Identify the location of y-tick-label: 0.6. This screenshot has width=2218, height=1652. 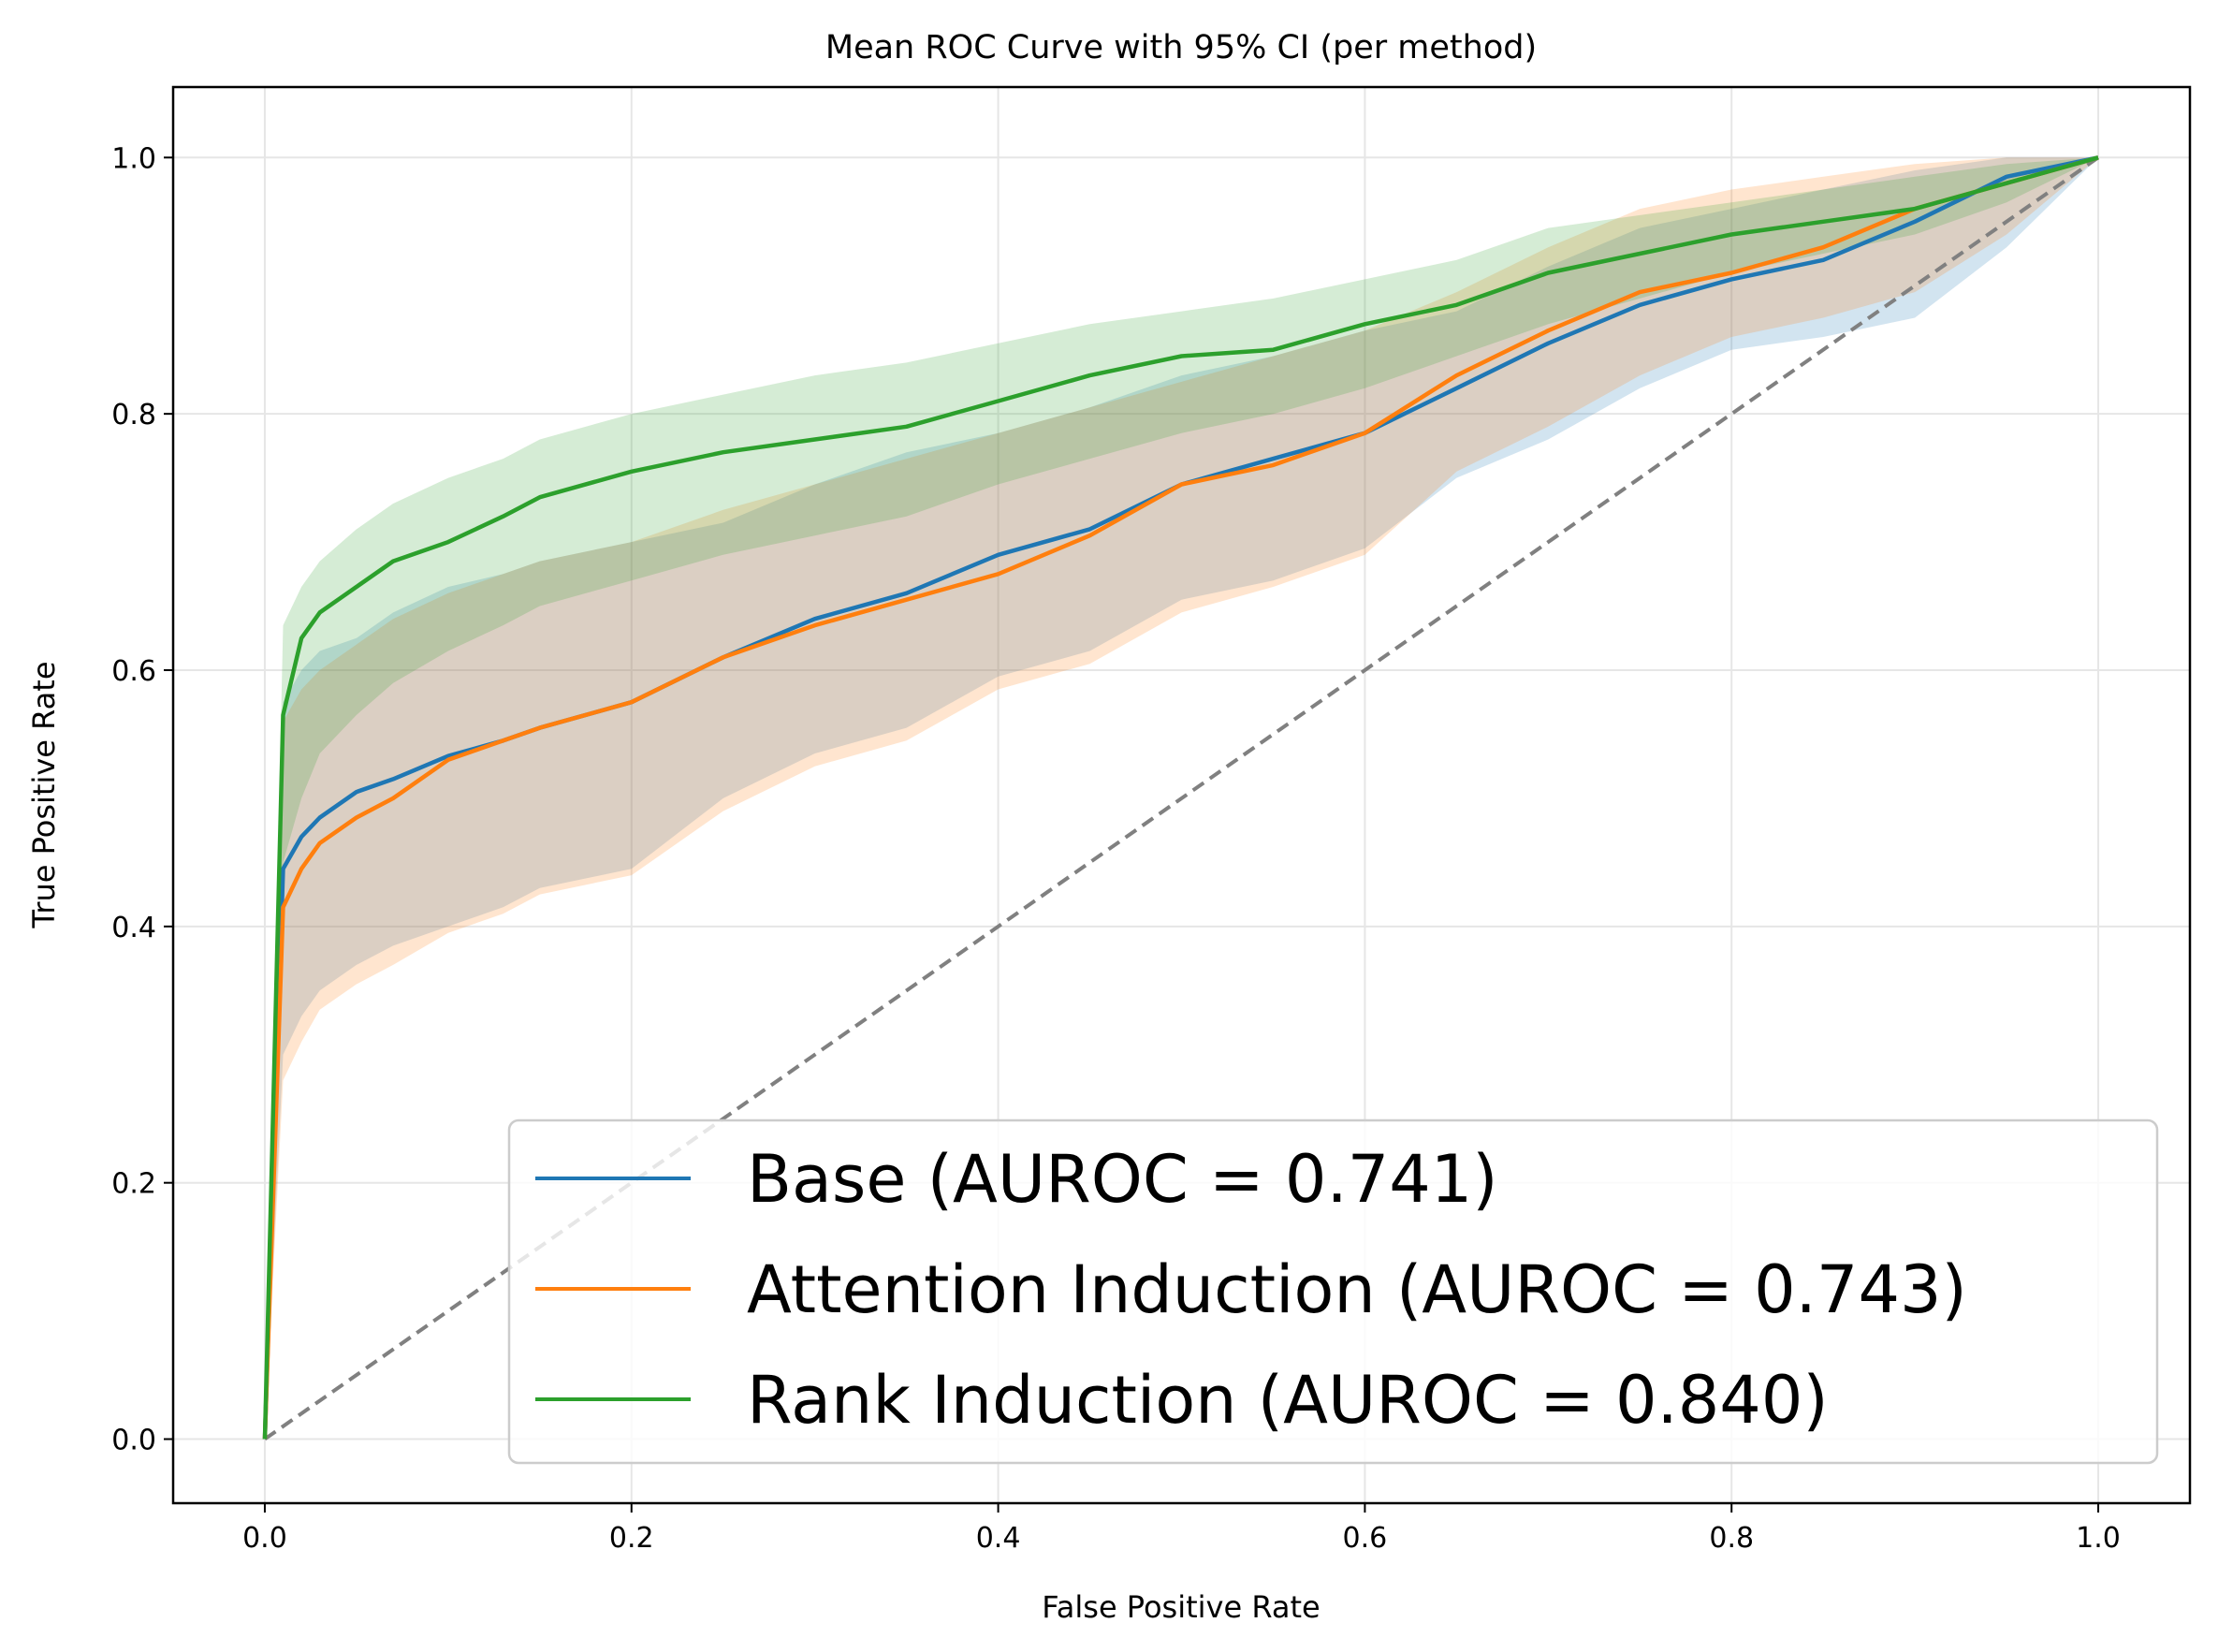
(134, 672).